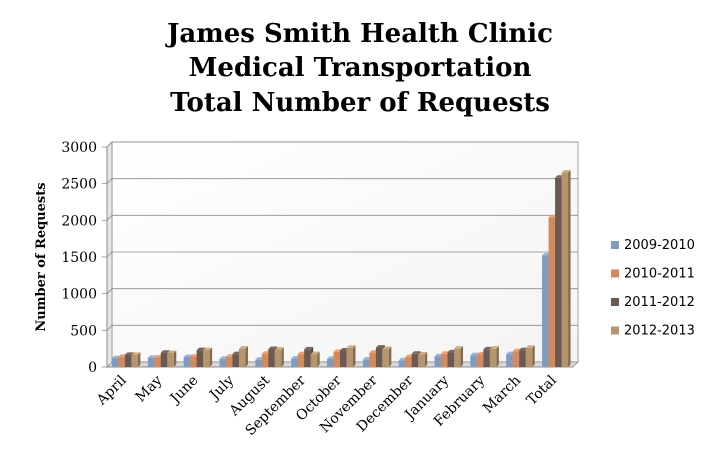 This screenshot has height=460, width=720. I want to click on legend-label: 2011-2012, so click(659, 302).